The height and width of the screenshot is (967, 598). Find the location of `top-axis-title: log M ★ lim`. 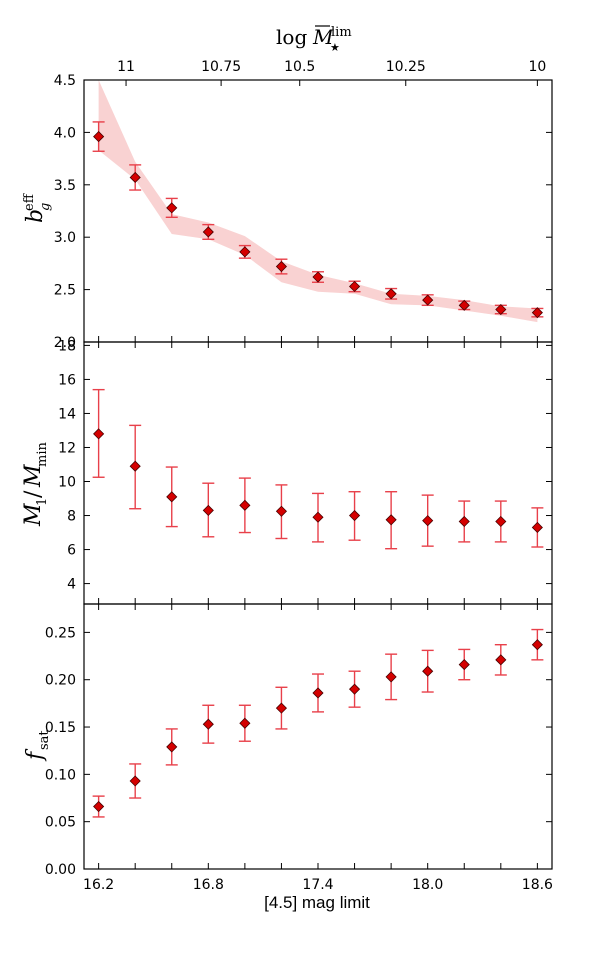

top-axis-title: log M ★ lim is located at coordinates (314, 39).